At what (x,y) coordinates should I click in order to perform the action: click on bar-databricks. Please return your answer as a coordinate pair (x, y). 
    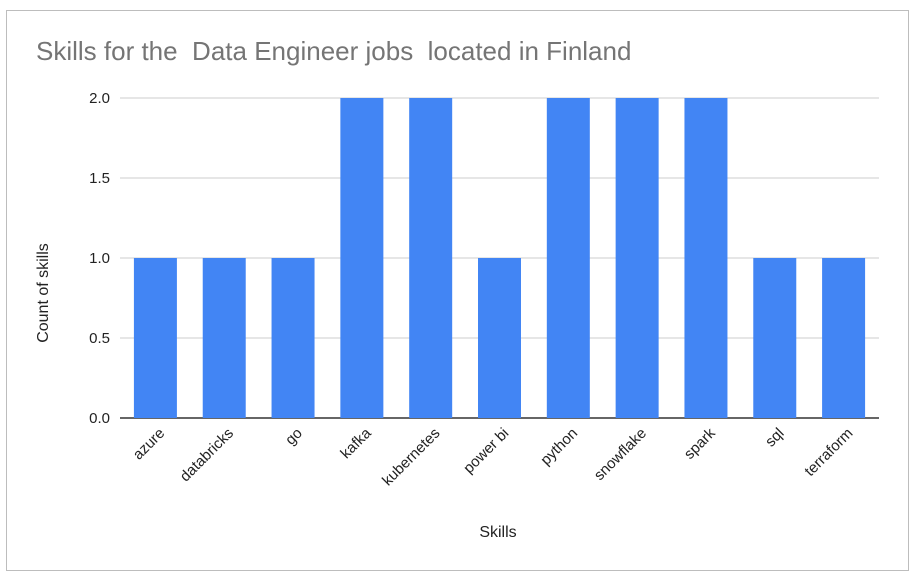
    Looking at the image, I should click on (224, 338).